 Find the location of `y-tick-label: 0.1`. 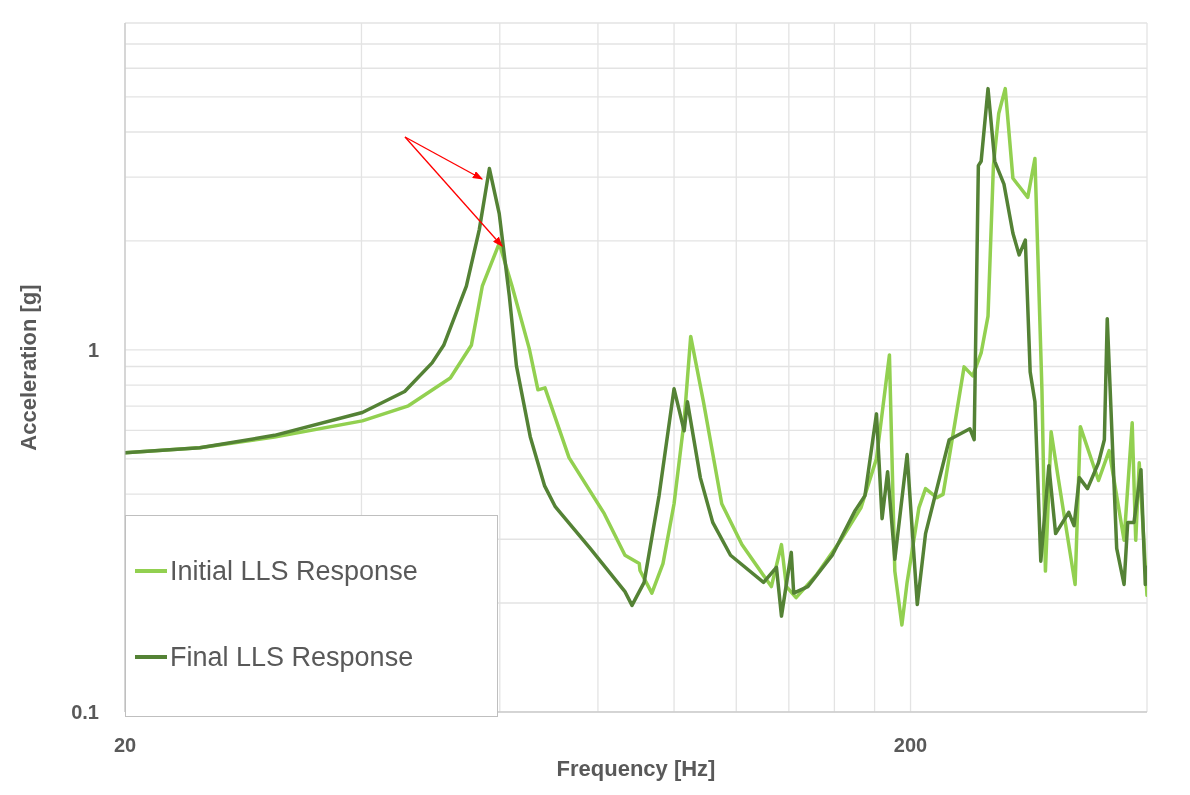

y-tick-label: 0.1 is located at coordinates (85, 712).